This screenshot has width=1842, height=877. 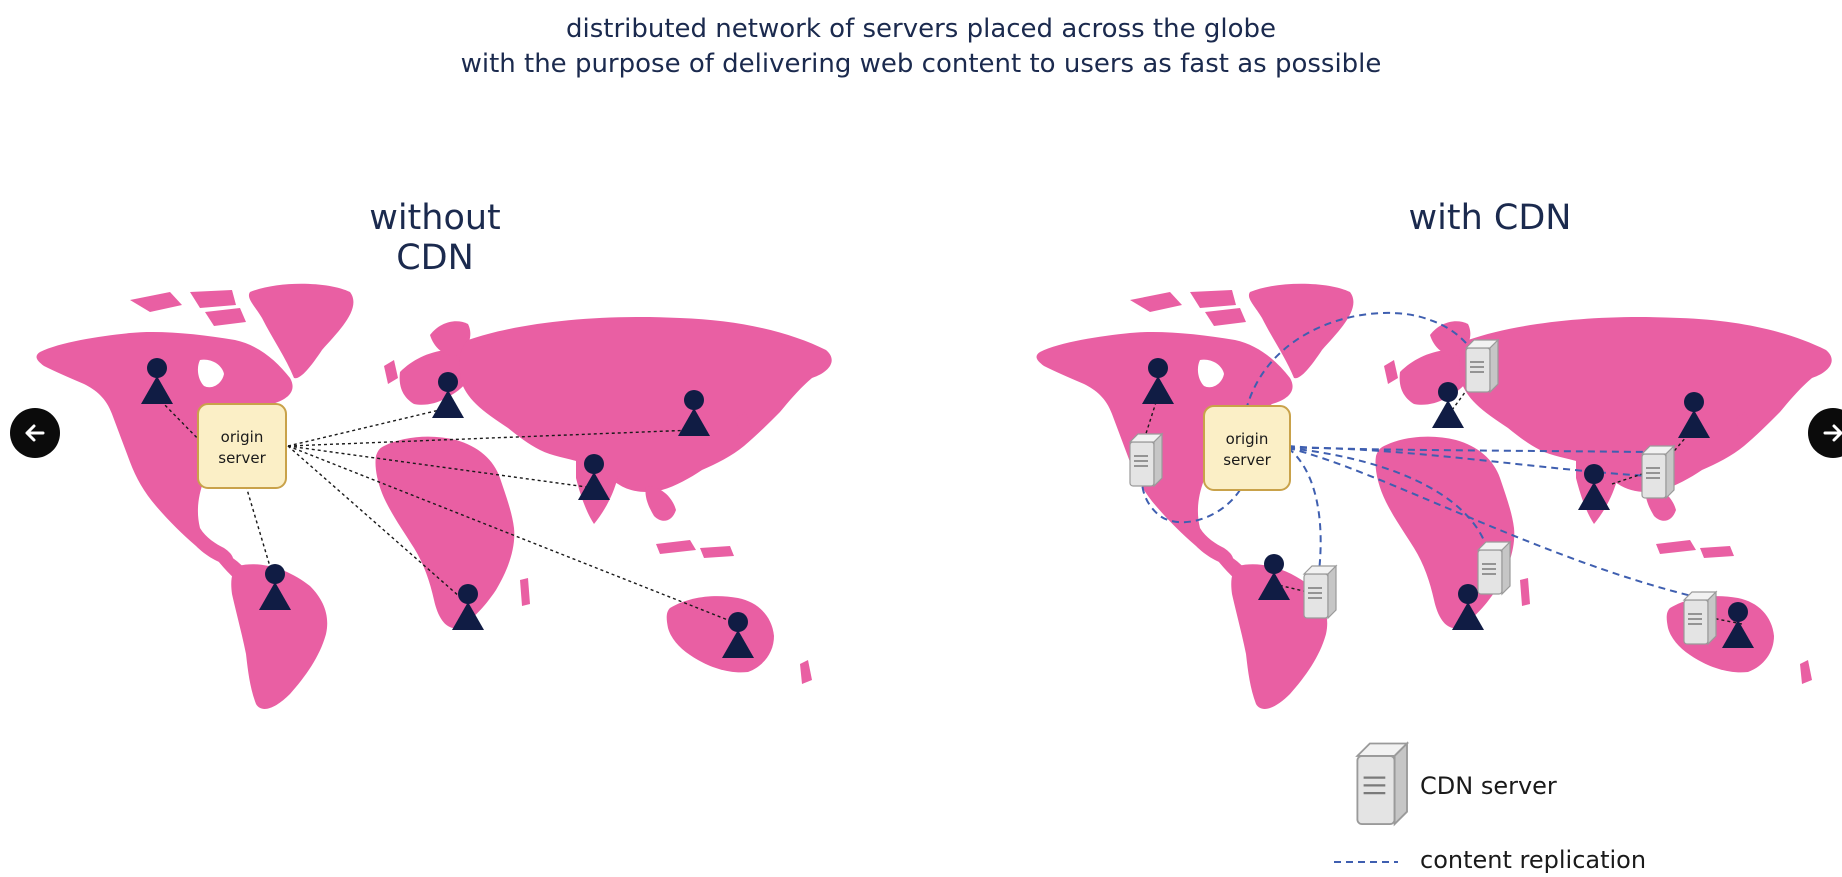 I want to click on right-panel-title: with CDN, so click(x=1490, y=218).